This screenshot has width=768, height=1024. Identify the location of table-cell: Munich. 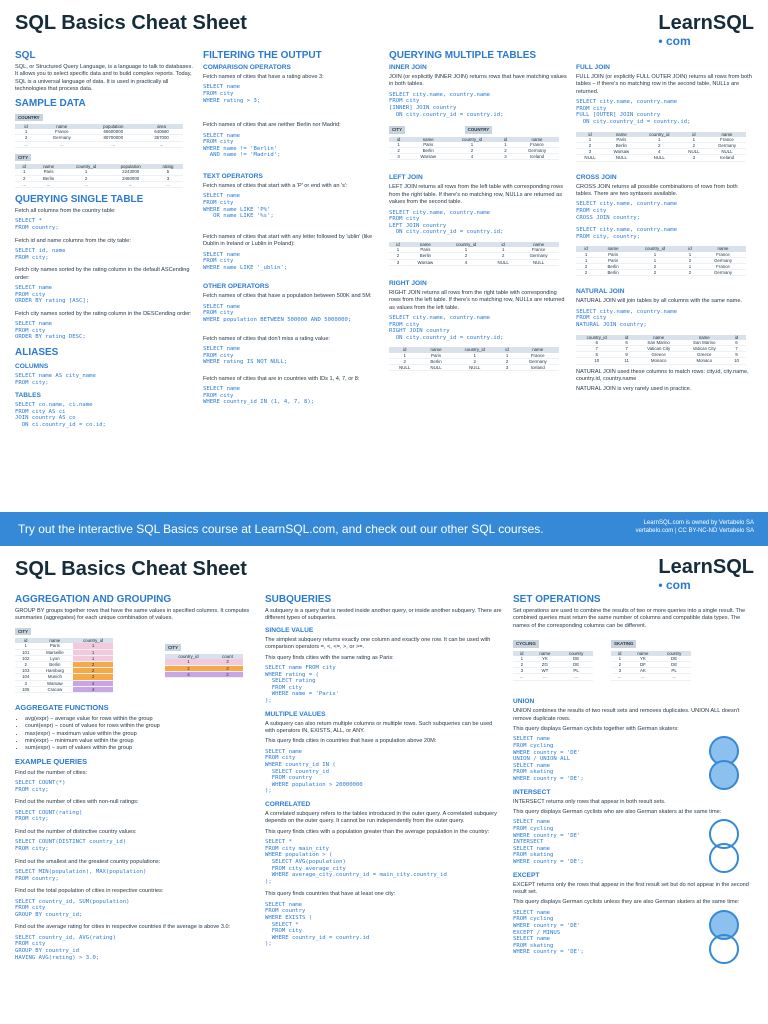
(55, 677).